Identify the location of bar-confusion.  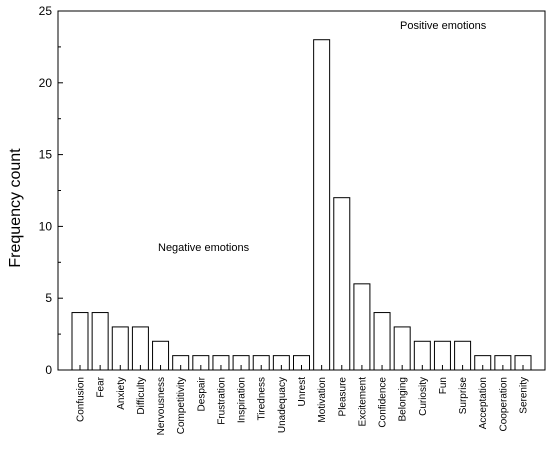
(80, 341).